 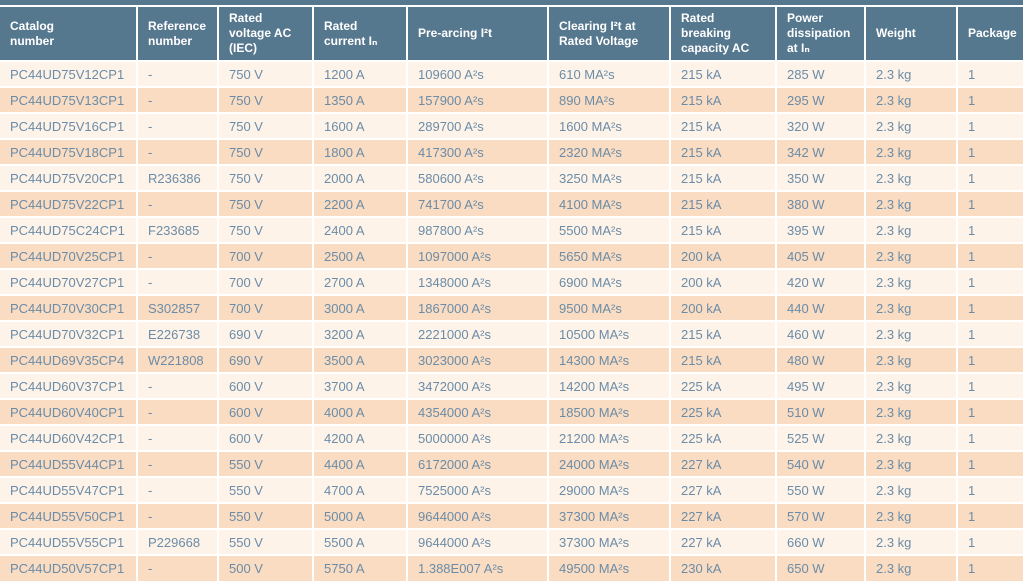 What do you see at coordinates (69, 230) in the screenshot?
I see `cell-catalog-number: PC44UD75C24CP1` at bounding box center [69, 230].